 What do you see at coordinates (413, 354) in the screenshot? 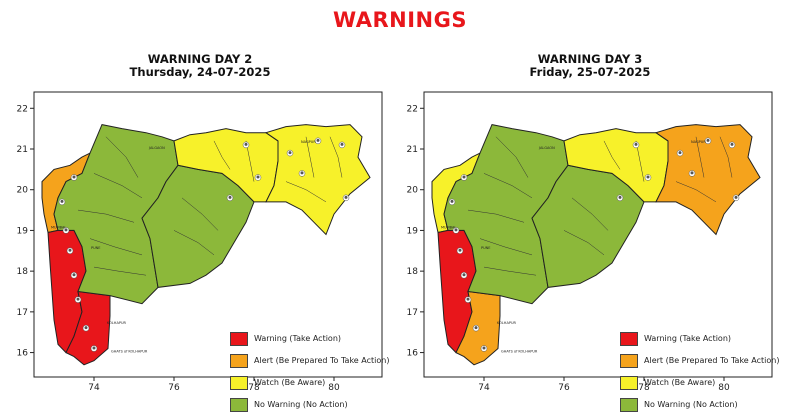
I see `y-tick-label: 16` at bounding box center [413, 354].